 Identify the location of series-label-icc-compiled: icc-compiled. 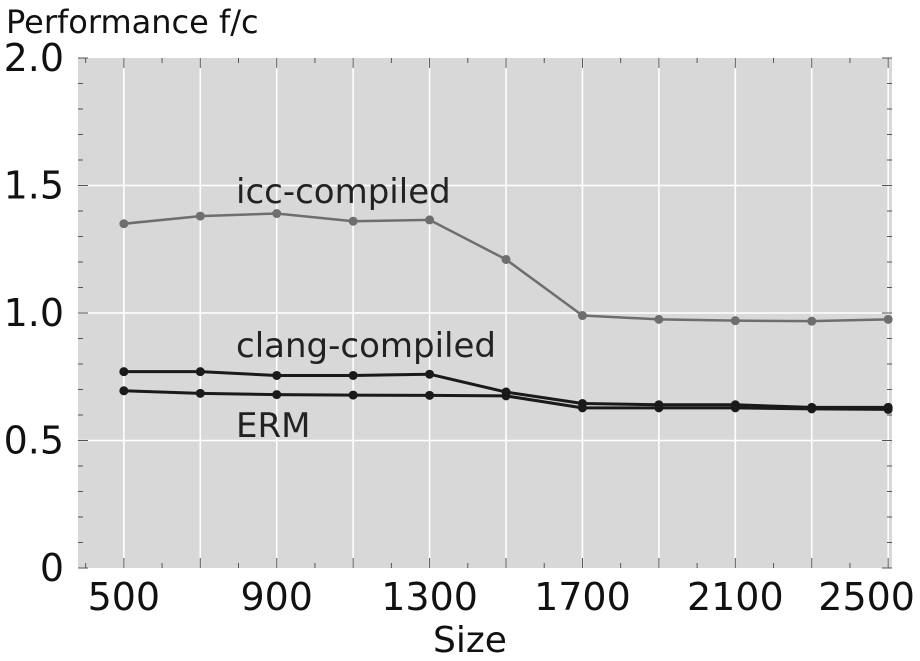
(343, 192).